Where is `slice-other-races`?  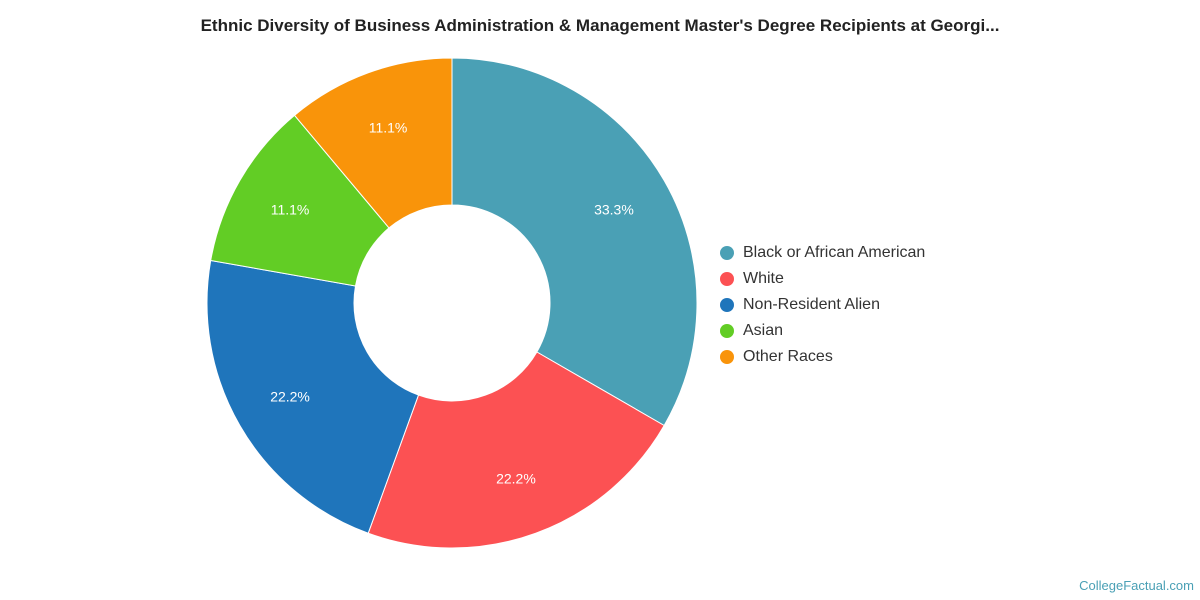 slice-other-races is located at coordinates (373, 143).